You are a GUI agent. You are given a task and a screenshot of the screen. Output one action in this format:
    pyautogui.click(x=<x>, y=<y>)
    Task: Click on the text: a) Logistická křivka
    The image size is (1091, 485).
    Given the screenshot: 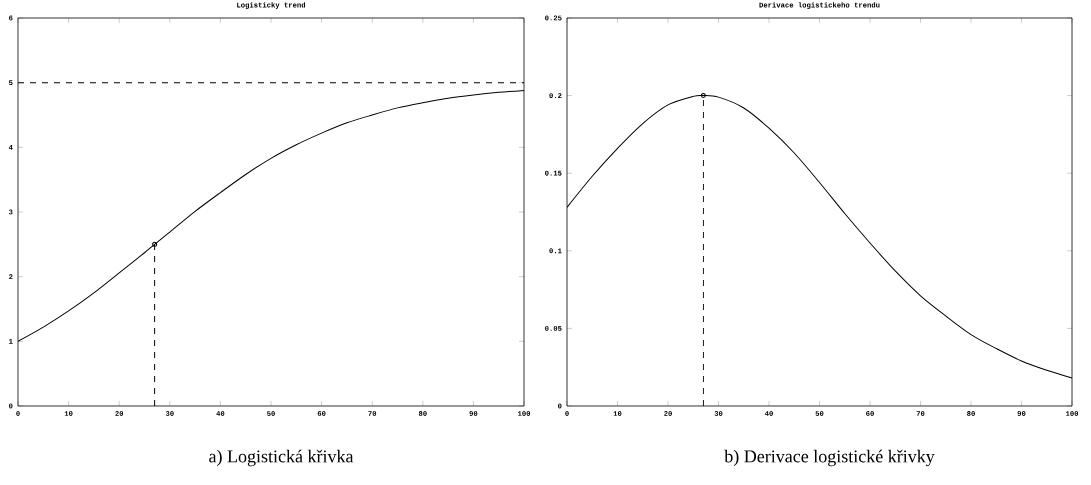 What is the action you would take?
    pyautogui.click(x=281, y=458)
    